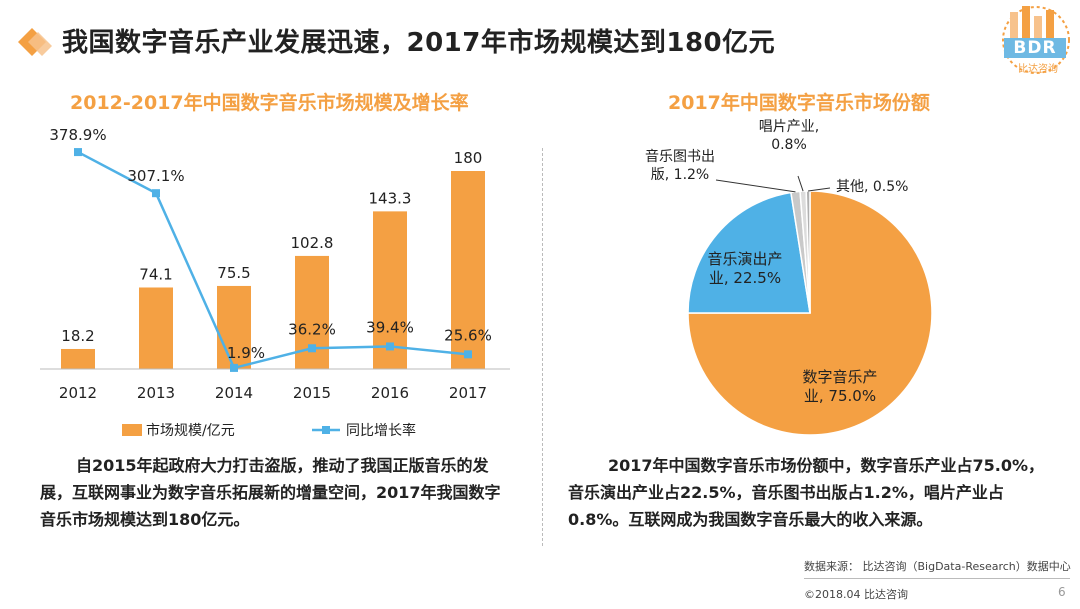  I want to click on x-tick-2012: 2012, so click(78, 393).